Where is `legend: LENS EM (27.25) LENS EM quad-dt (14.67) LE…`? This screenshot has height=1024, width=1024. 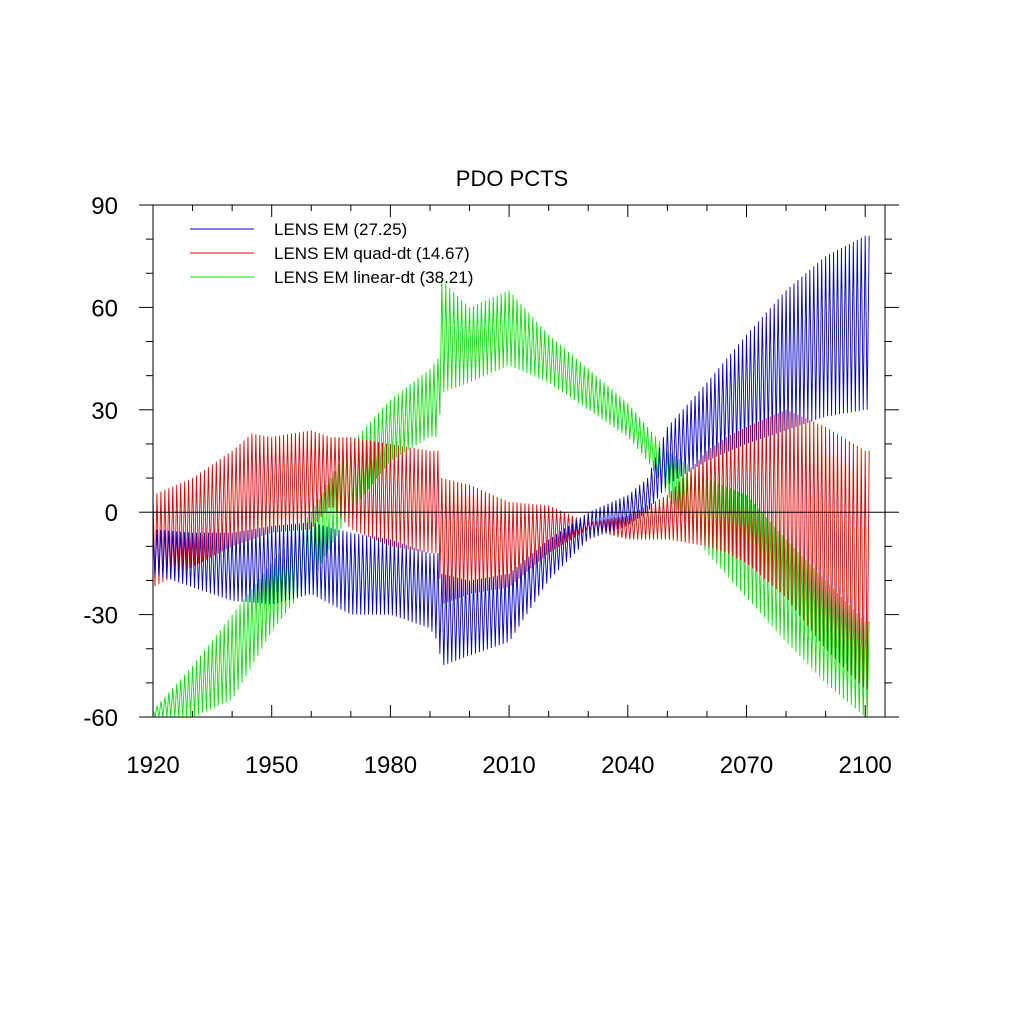 legend: LENS EM (27.25) LENS EM quad-dt (14.67) LE… is located at coordinates (331, 253).